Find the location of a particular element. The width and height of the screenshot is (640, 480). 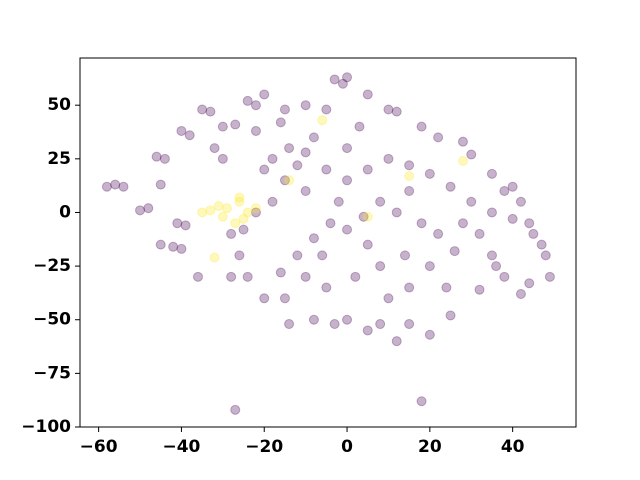

x-tick-label: −60 is located at coordinates (99, 447).